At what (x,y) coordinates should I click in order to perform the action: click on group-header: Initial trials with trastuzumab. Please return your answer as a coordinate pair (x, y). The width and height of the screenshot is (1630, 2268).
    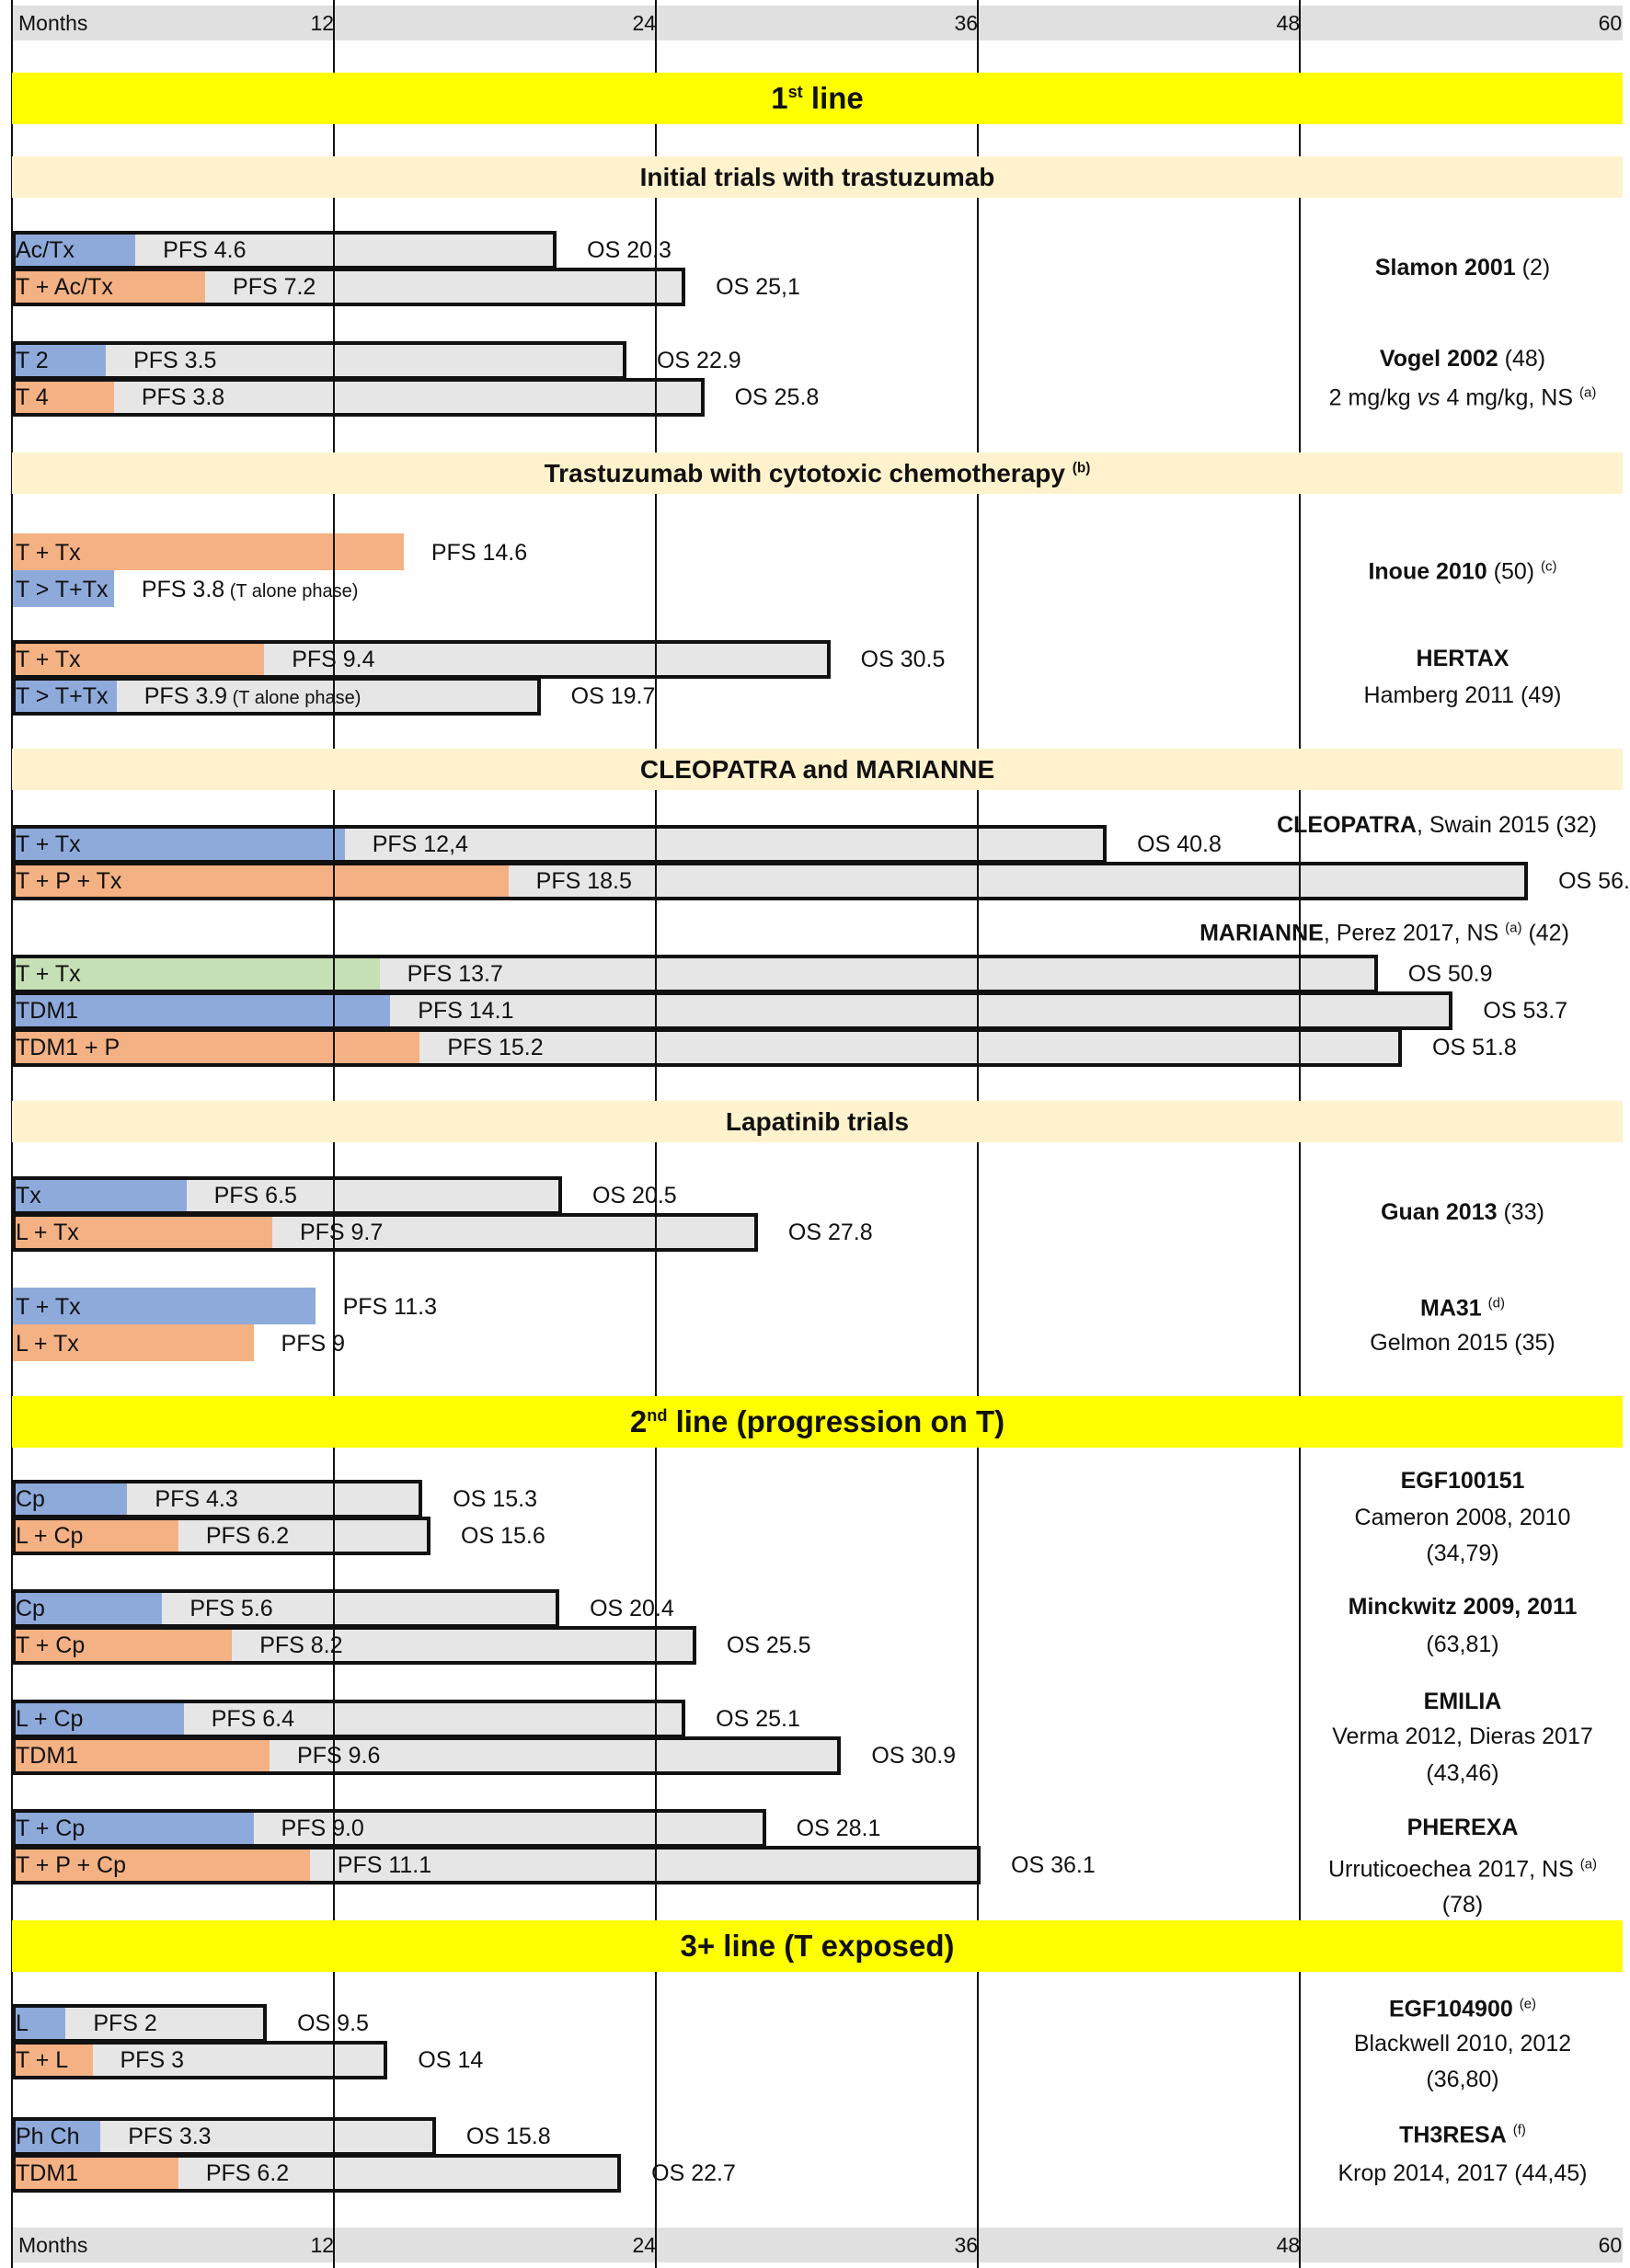
    Looking at the image, I should click on (817, 177).